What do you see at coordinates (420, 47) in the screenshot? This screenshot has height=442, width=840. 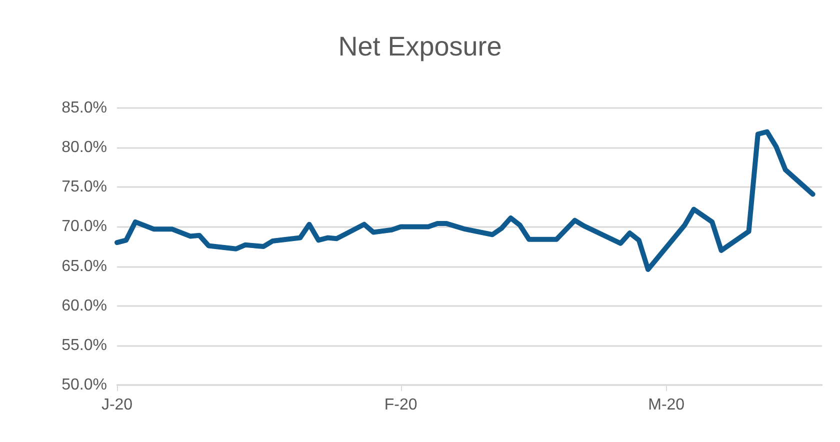 I see `chart-title: Net Exposure` at bounding box center [420, 47].